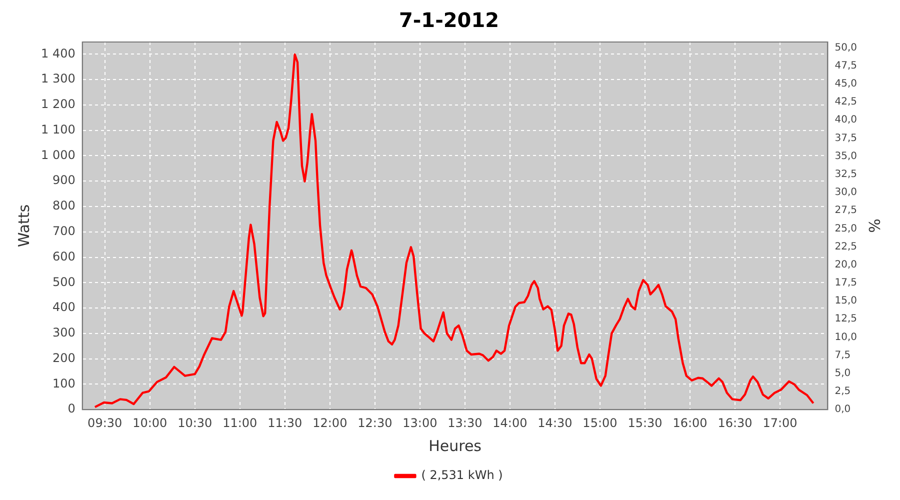  I want to click on y-tick-label: 600, so click(64, 256).